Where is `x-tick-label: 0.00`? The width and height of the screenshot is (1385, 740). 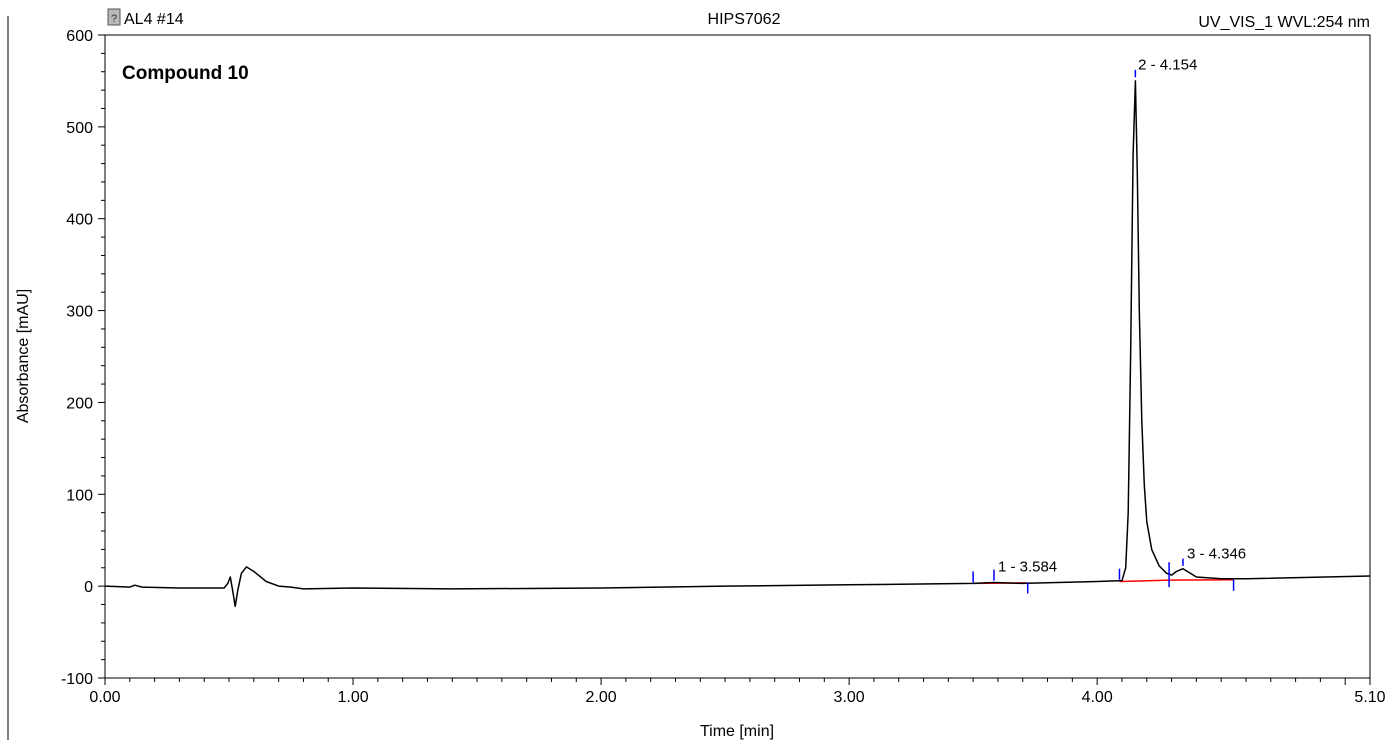
x-tick-label: 0.00 is located at coordinates (104, 697).